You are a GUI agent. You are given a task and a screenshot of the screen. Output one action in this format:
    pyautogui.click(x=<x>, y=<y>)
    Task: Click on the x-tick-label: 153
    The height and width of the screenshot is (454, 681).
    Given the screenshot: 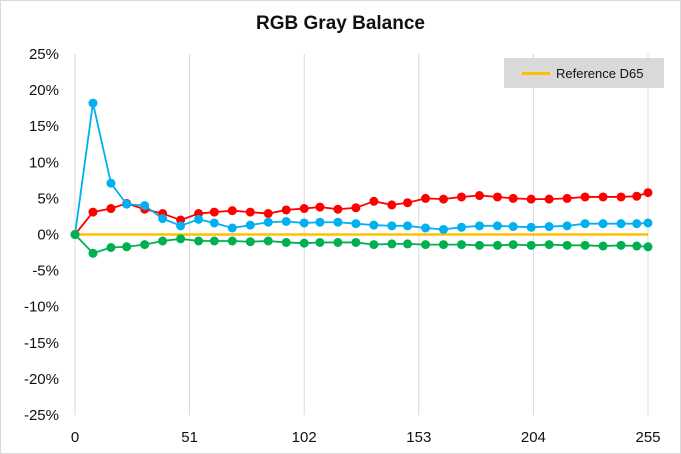 What is the action you would take?
    pyautogui.click(x=418, y=437)
    